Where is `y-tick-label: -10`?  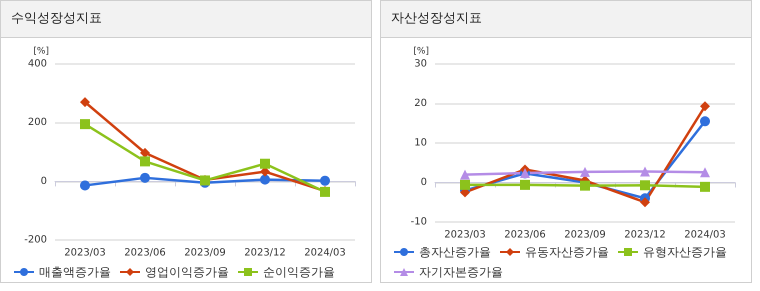
y-tick-label: -10 is located at coordinates (418, 222).